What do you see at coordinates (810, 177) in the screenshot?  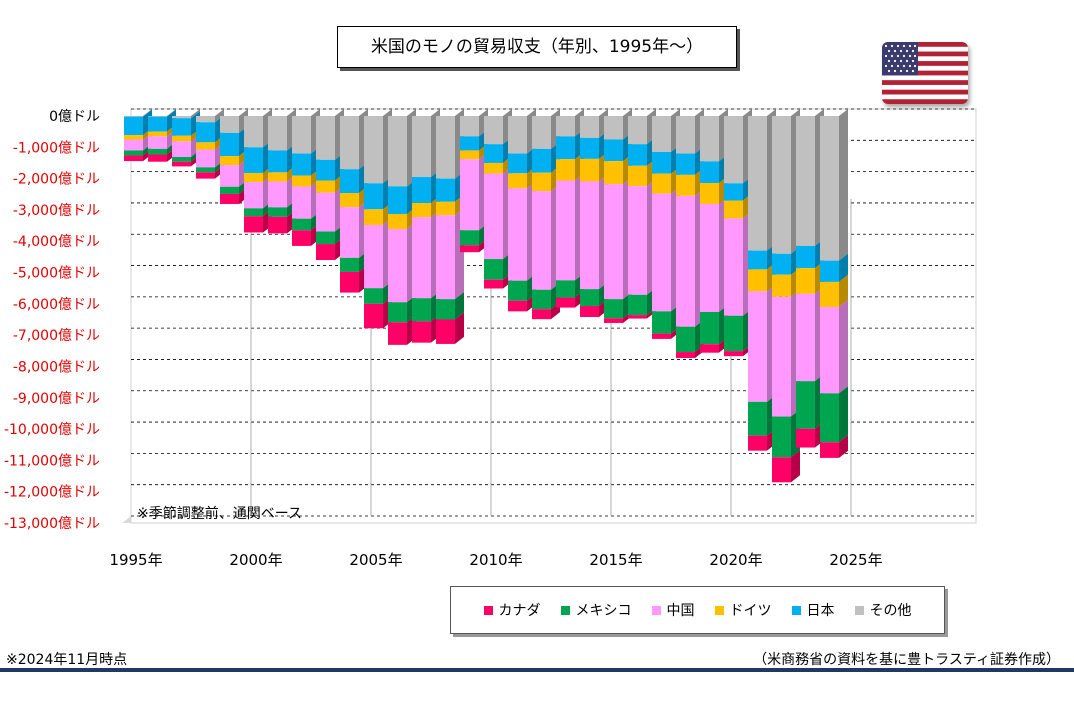 I see `bar-segment-other-2023` at bounding box center [810, 177].